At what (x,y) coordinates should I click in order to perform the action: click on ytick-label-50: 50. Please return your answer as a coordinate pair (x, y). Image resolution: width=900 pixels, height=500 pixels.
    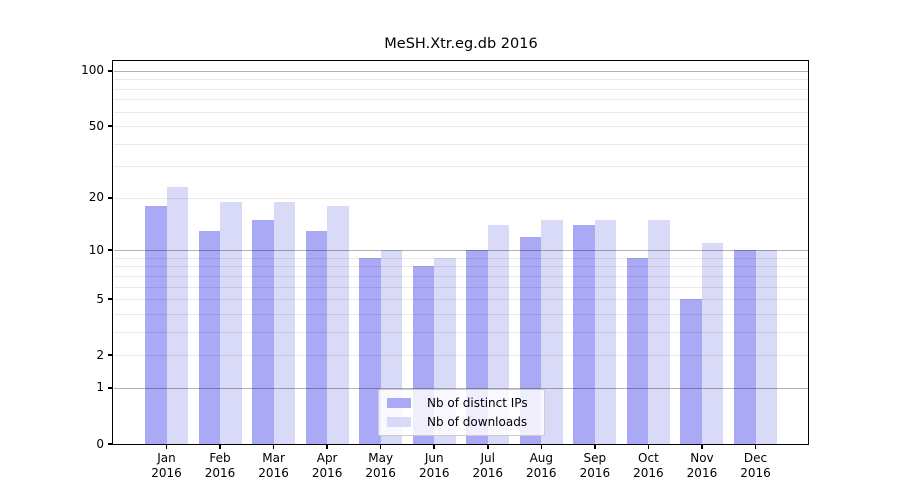
    Looking at the image, I should click on (96, 125).